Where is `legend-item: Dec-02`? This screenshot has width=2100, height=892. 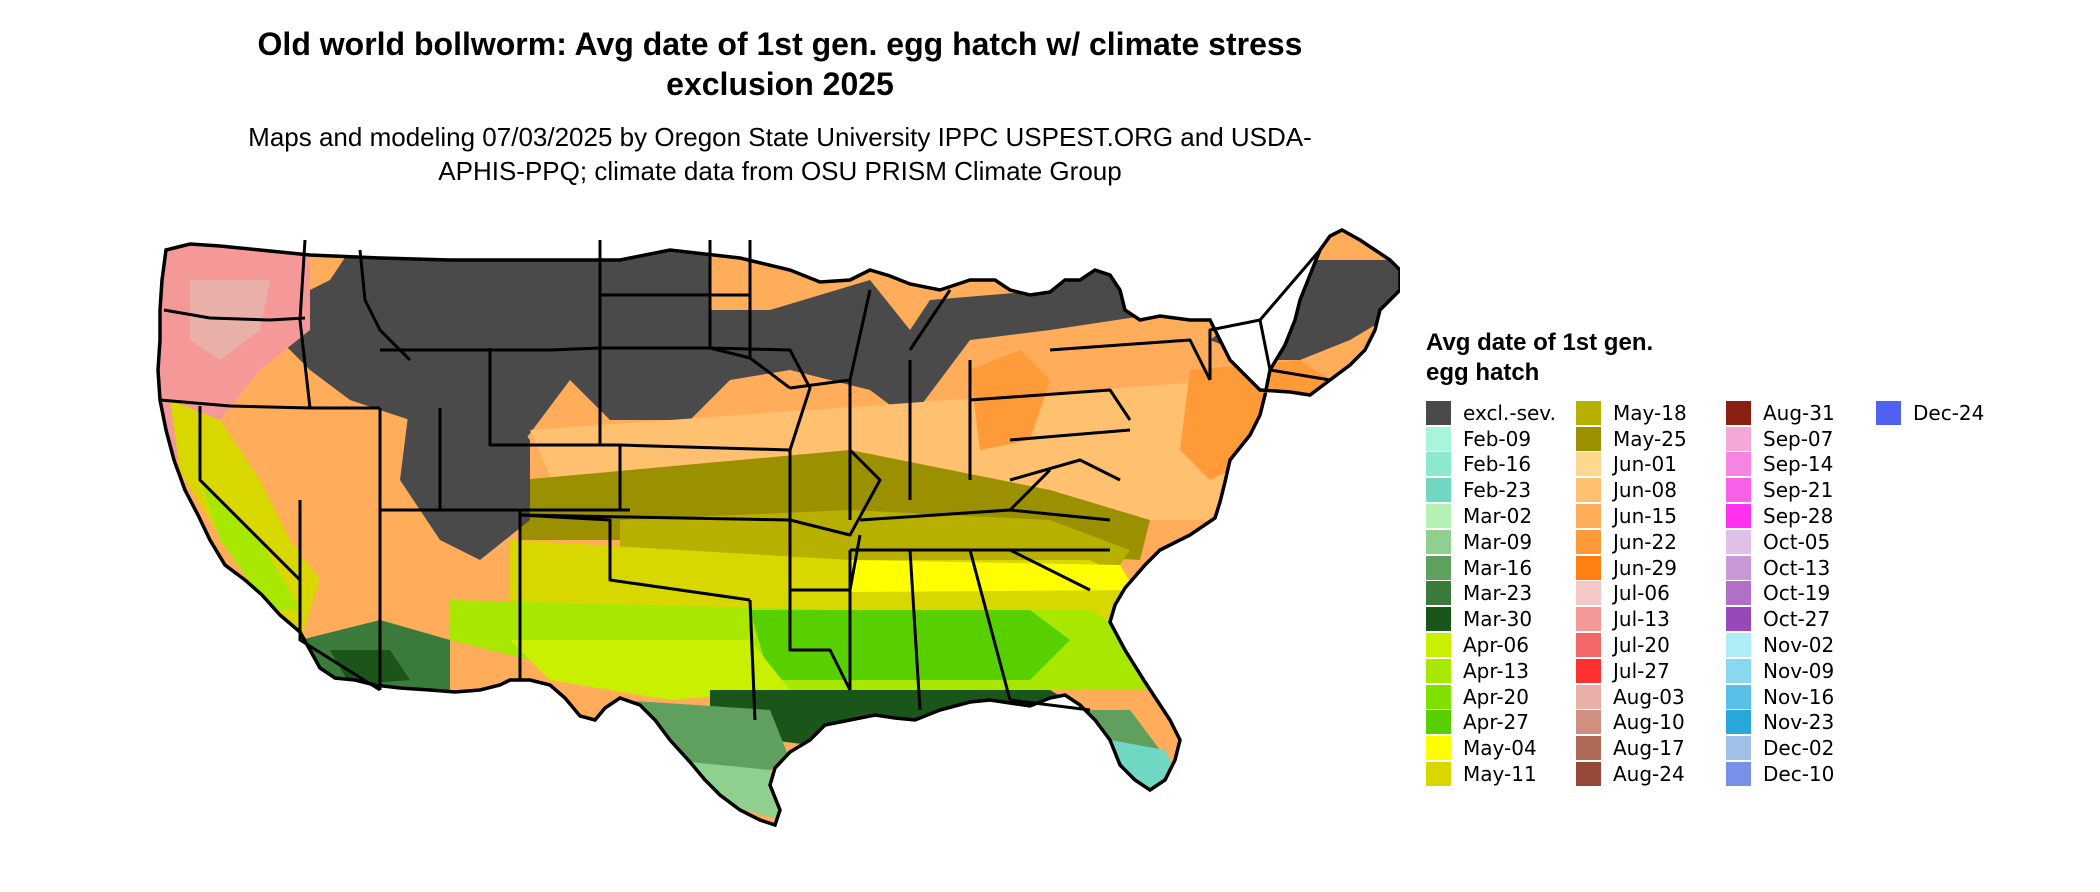
legend-item: Dec-02 is located at coordinates (1796, 748).